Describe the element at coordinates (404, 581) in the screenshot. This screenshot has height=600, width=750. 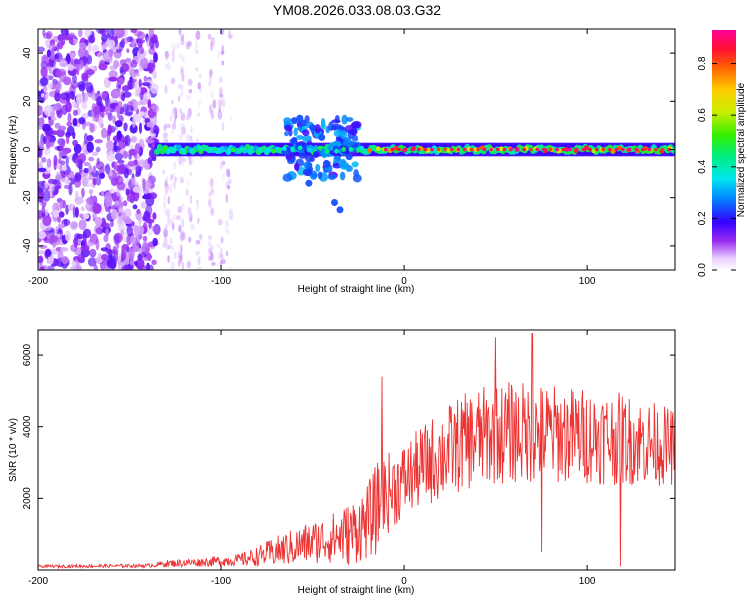
I see `snr-xtick-label-2: 0` at that location.